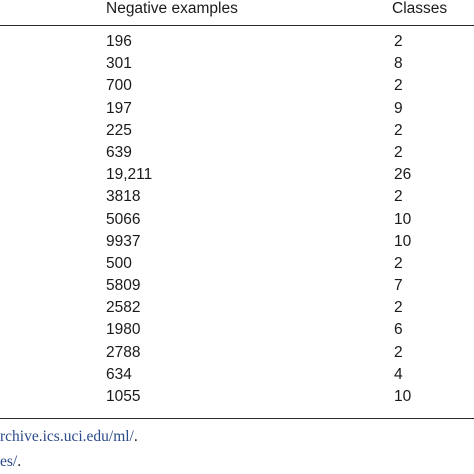 The height and width of the screenshot is (474, 474). What do you see at coordinates (398, 64) in the screenshot?
I see `cell-classes: 8` at bounding box center [398, 64].